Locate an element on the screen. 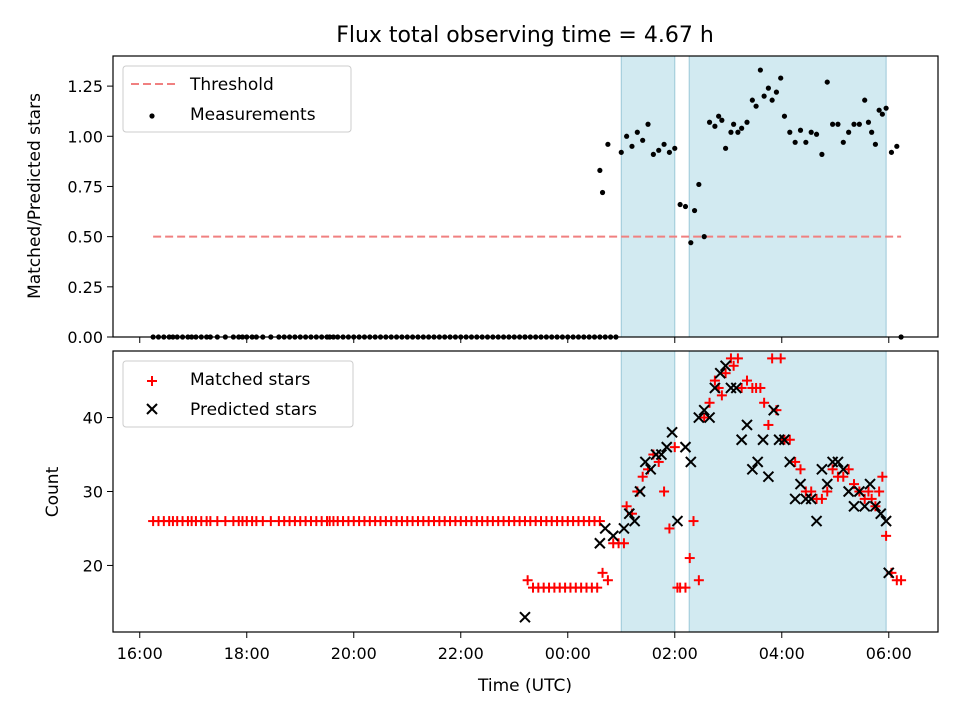 The width and height of the screenshot is (960, 720). top-y-tick-label-3: 0.75 is located at coordinates (85, 186).